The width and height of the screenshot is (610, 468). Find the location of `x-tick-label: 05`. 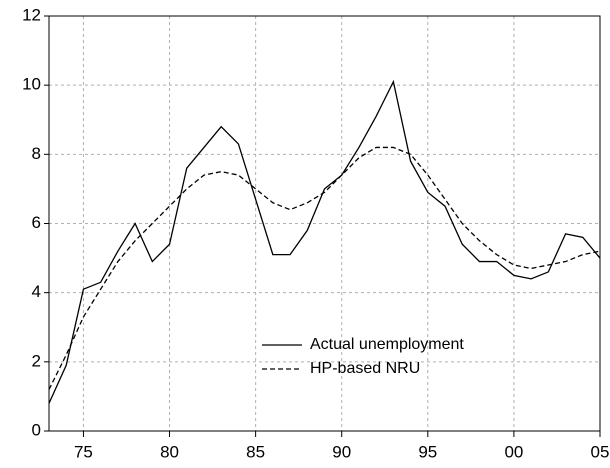

x-tick-label: 05 is located at coordinates (600, 451).